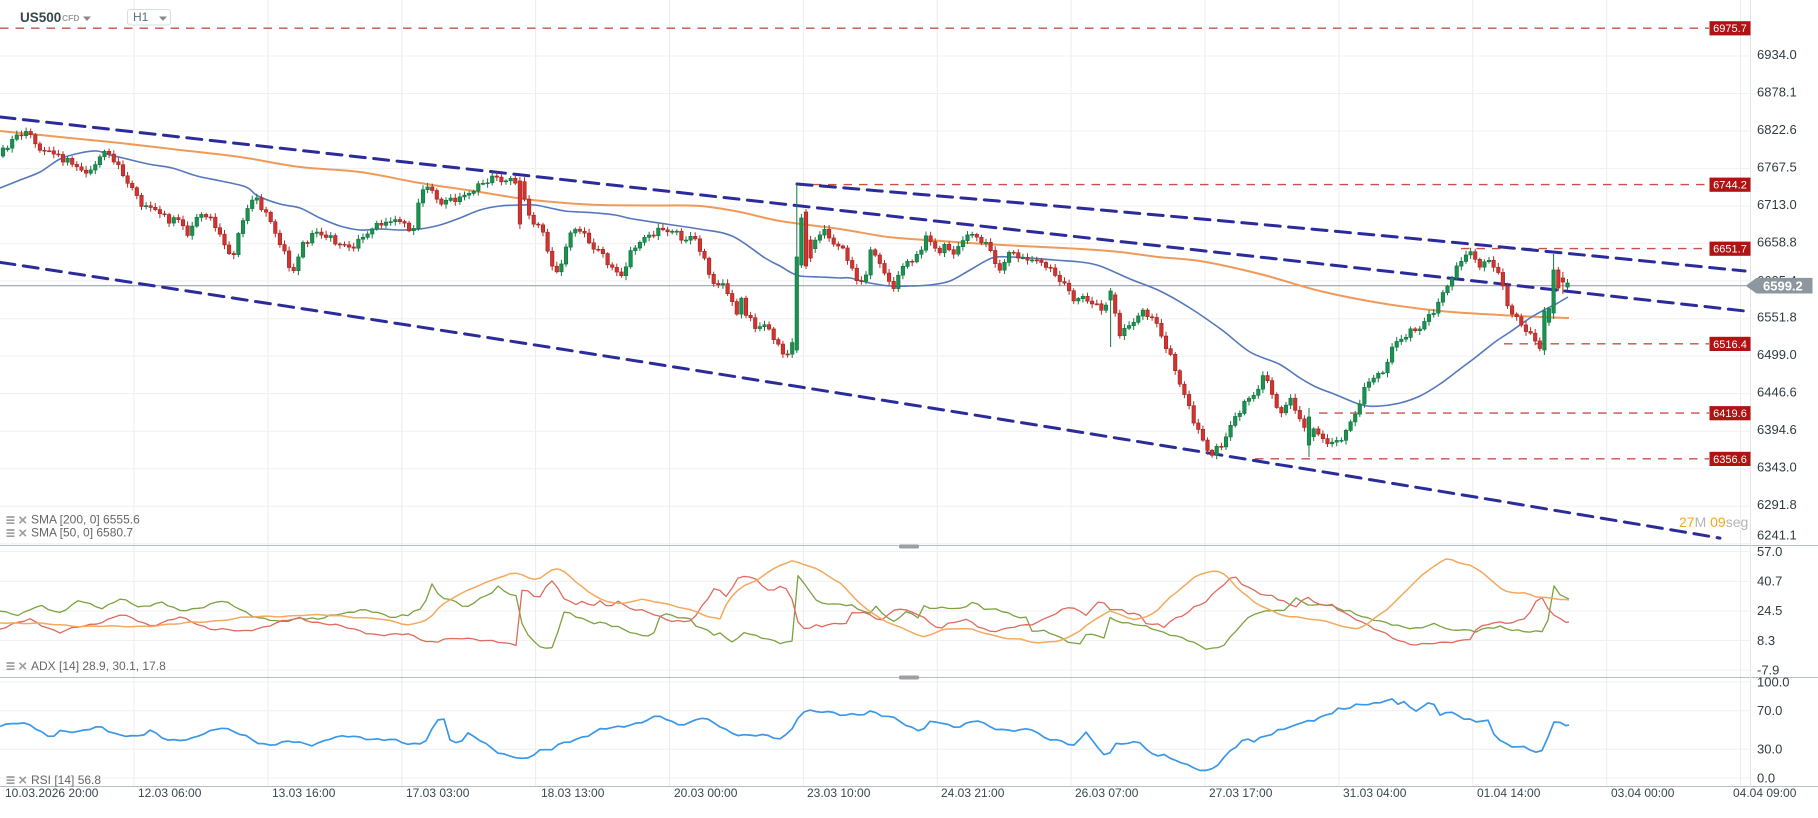 This screenshot has width=1818, height=818. I want to click on svg-text: 04.04 09:00, so click(1765, 793).